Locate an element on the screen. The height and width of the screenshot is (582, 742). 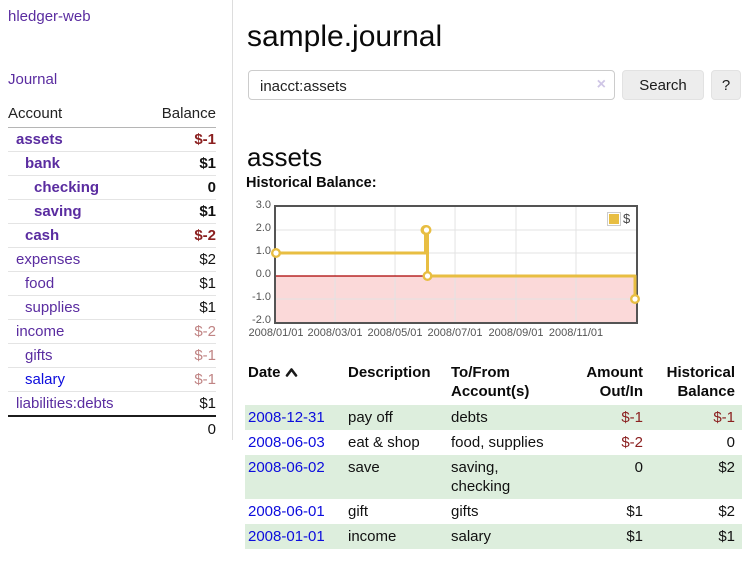
sidebar-item-journal: Journal is located at coordinates (33, 79).